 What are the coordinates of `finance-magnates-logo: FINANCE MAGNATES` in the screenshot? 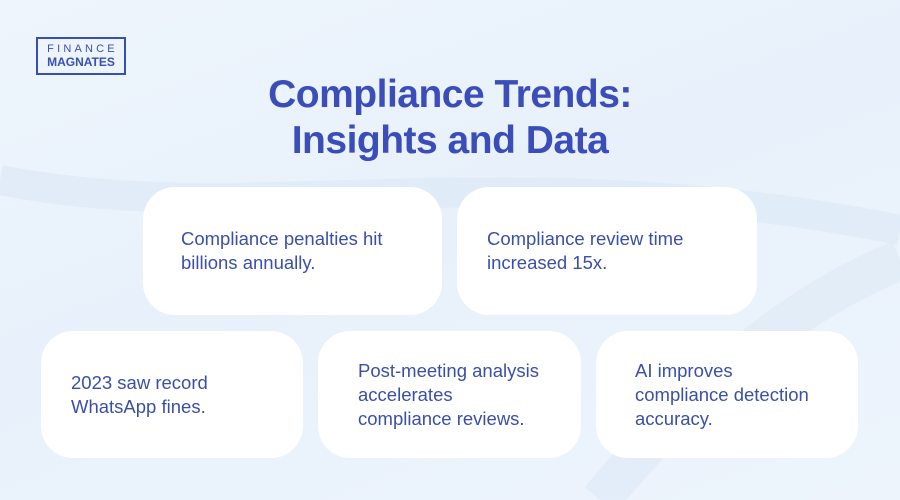 It's located at (81, 56).